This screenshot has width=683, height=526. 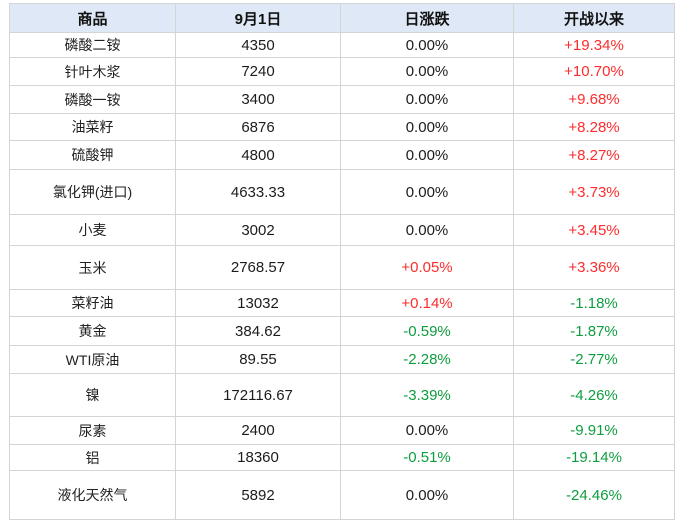 What do you see at coordinates (258, 45) in the screenshot?
I see `price-cell: 4350` at bounding box center [258, 45].